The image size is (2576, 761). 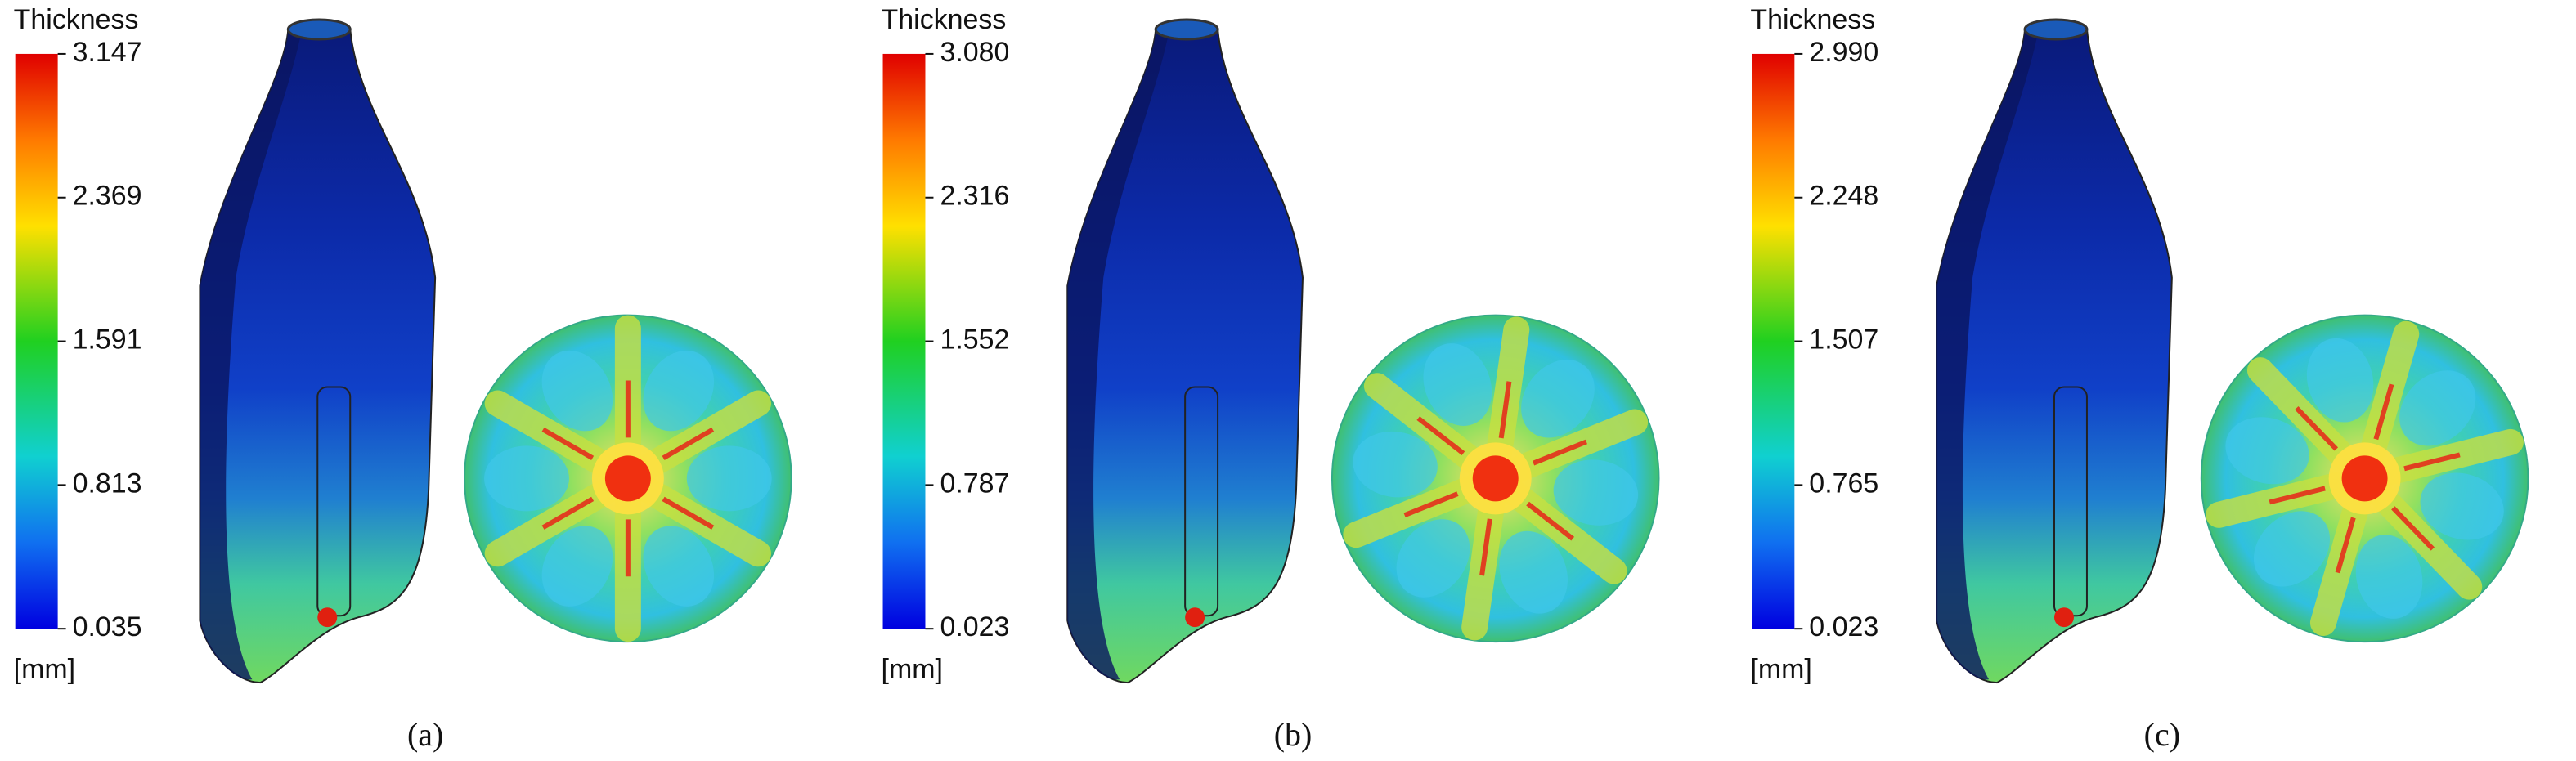 I want to click on caption: (c), so click(x=2162, y=734).